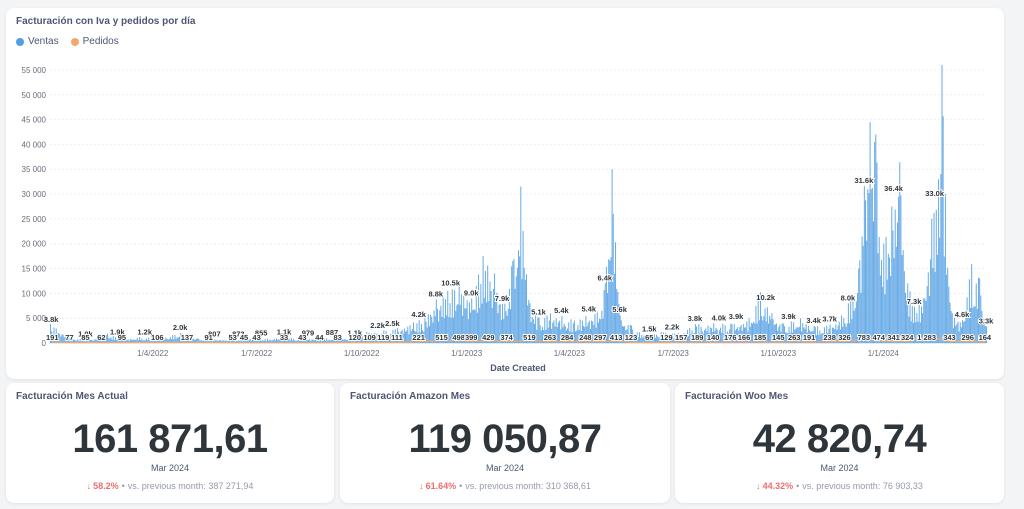 Image resolution: width=1024 pixels, height=509 pixels. I want to click on kpi-title: Facturación Mes Actual, so click(72, 396).